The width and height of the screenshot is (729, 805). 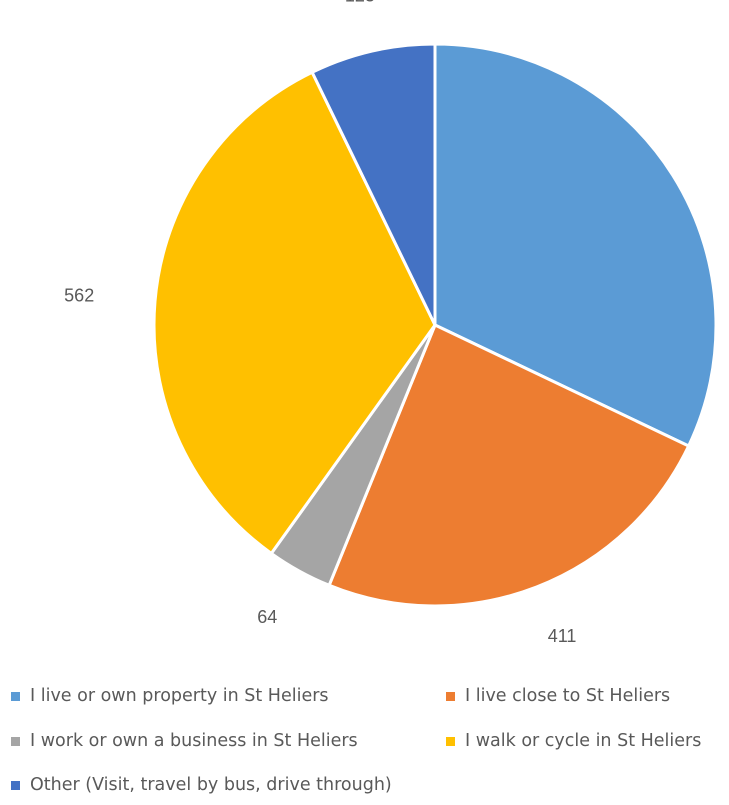 I want to click on pie-data-label-5: 123, so click(x=360, y=2).